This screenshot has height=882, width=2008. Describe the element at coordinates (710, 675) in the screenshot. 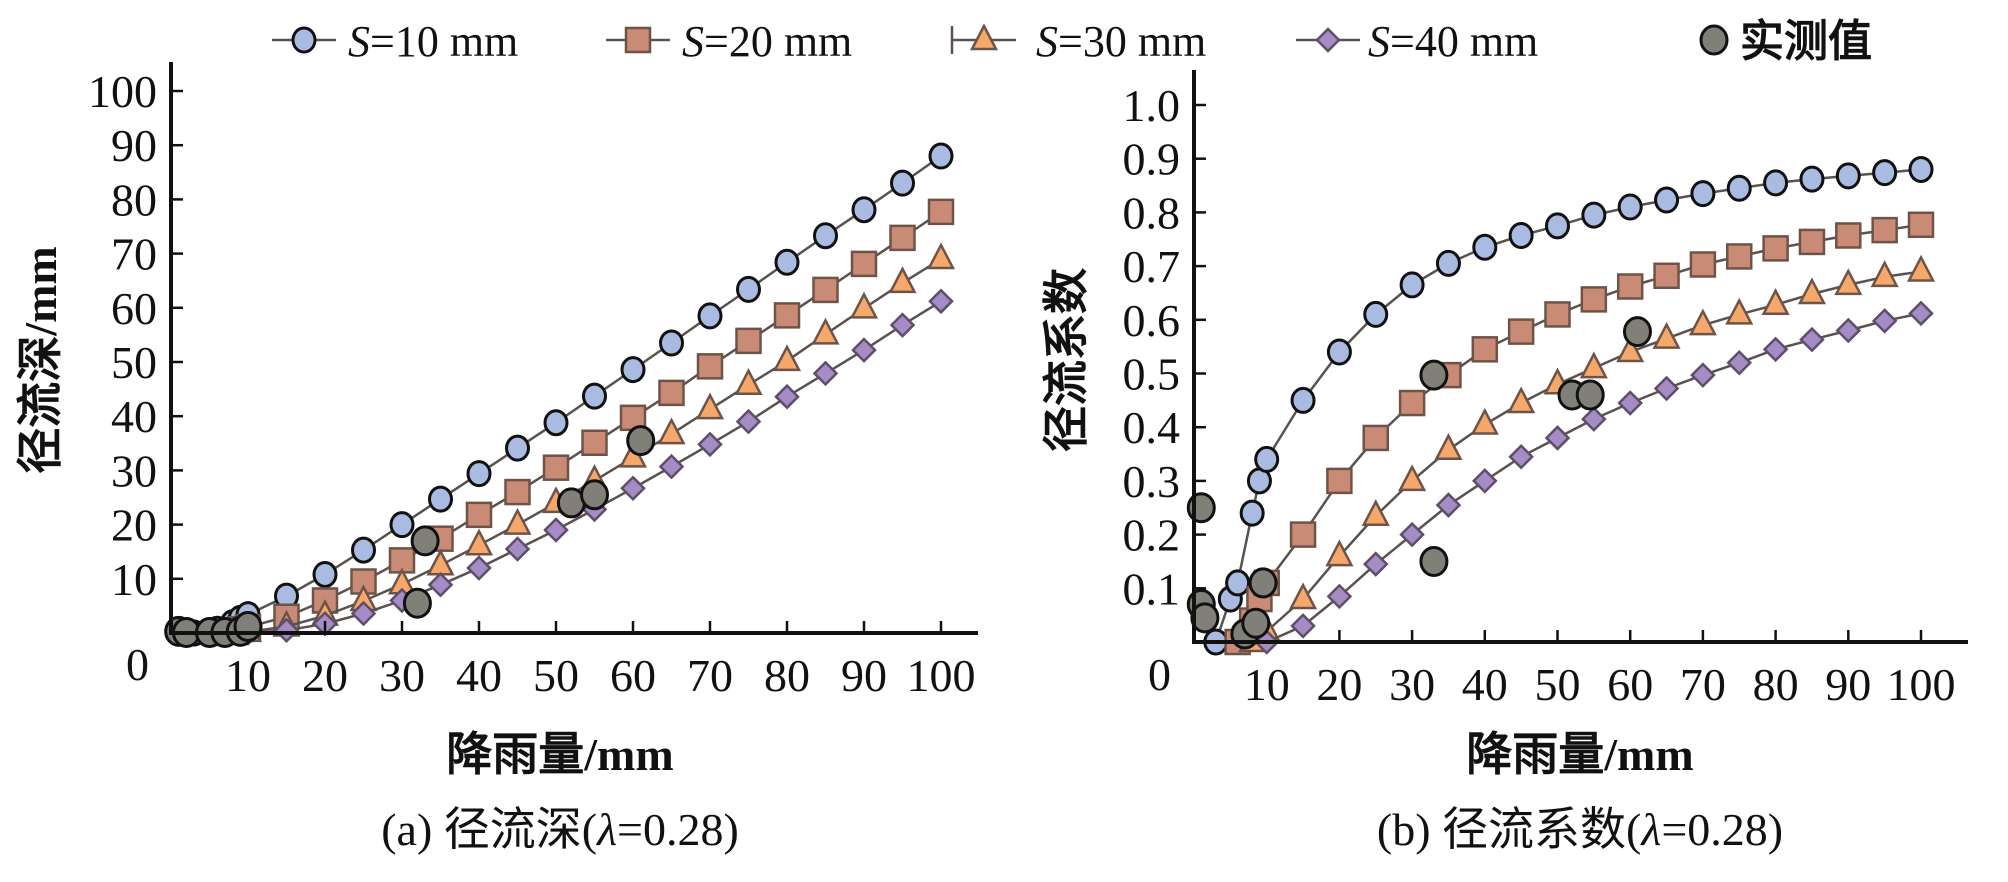

I see `x-tick-label: 70` at that location.